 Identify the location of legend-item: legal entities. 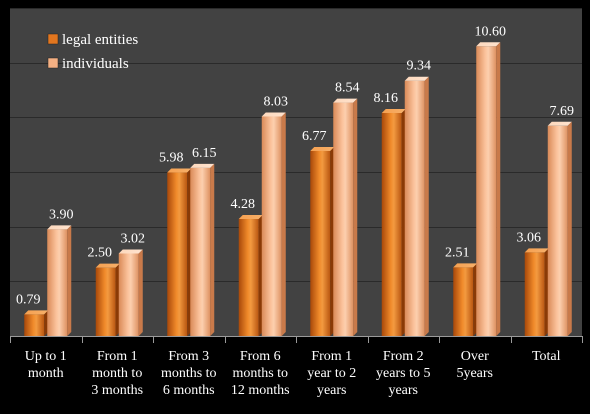
(92, 40).